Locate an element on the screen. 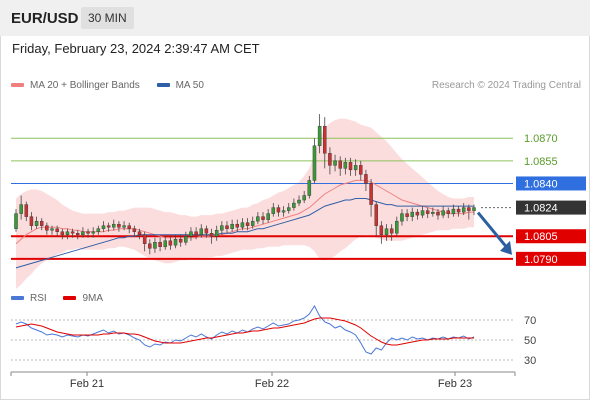  level-tag-1.0824 is located at coordinates (551, 207).